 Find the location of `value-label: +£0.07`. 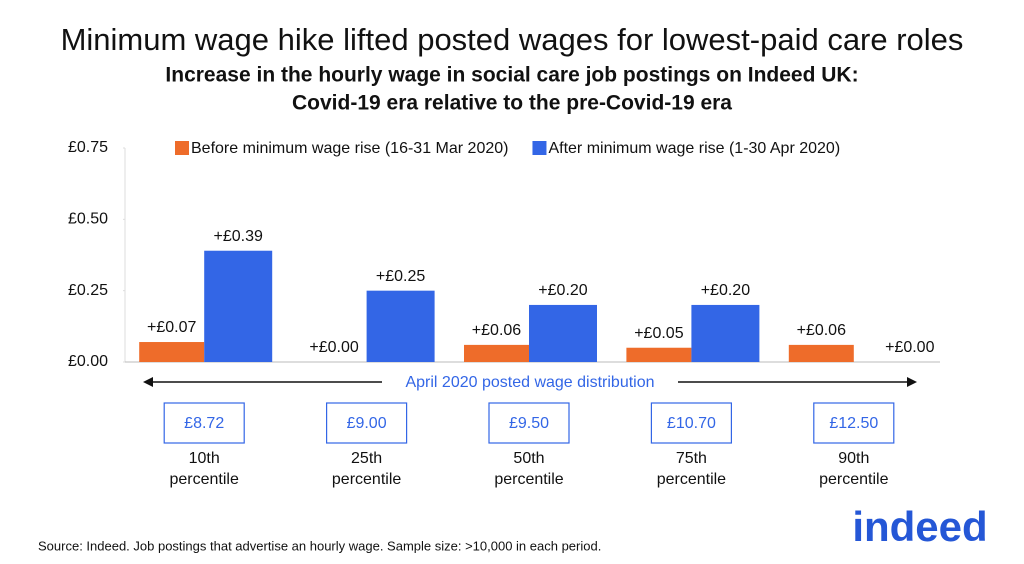

value-label: +£0.07 is located at coordinates (171, 327).